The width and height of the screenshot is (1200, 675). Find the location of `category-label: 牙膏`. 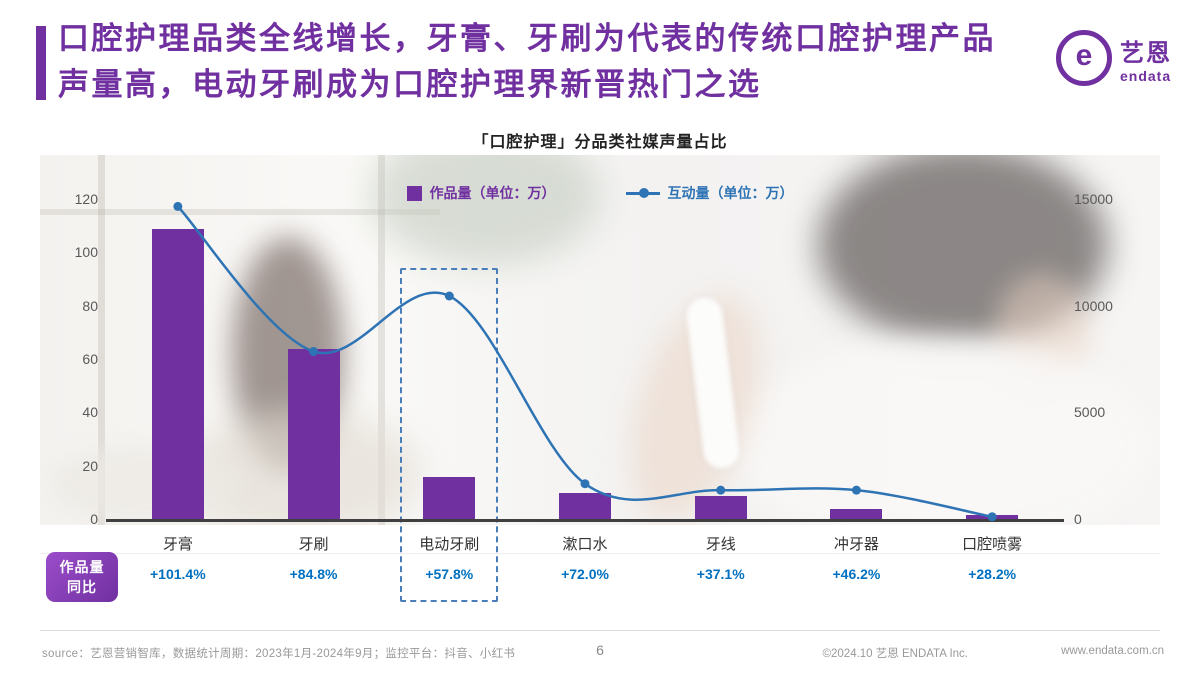

category-label: 牙膏 is located at coordinates (177, 544).